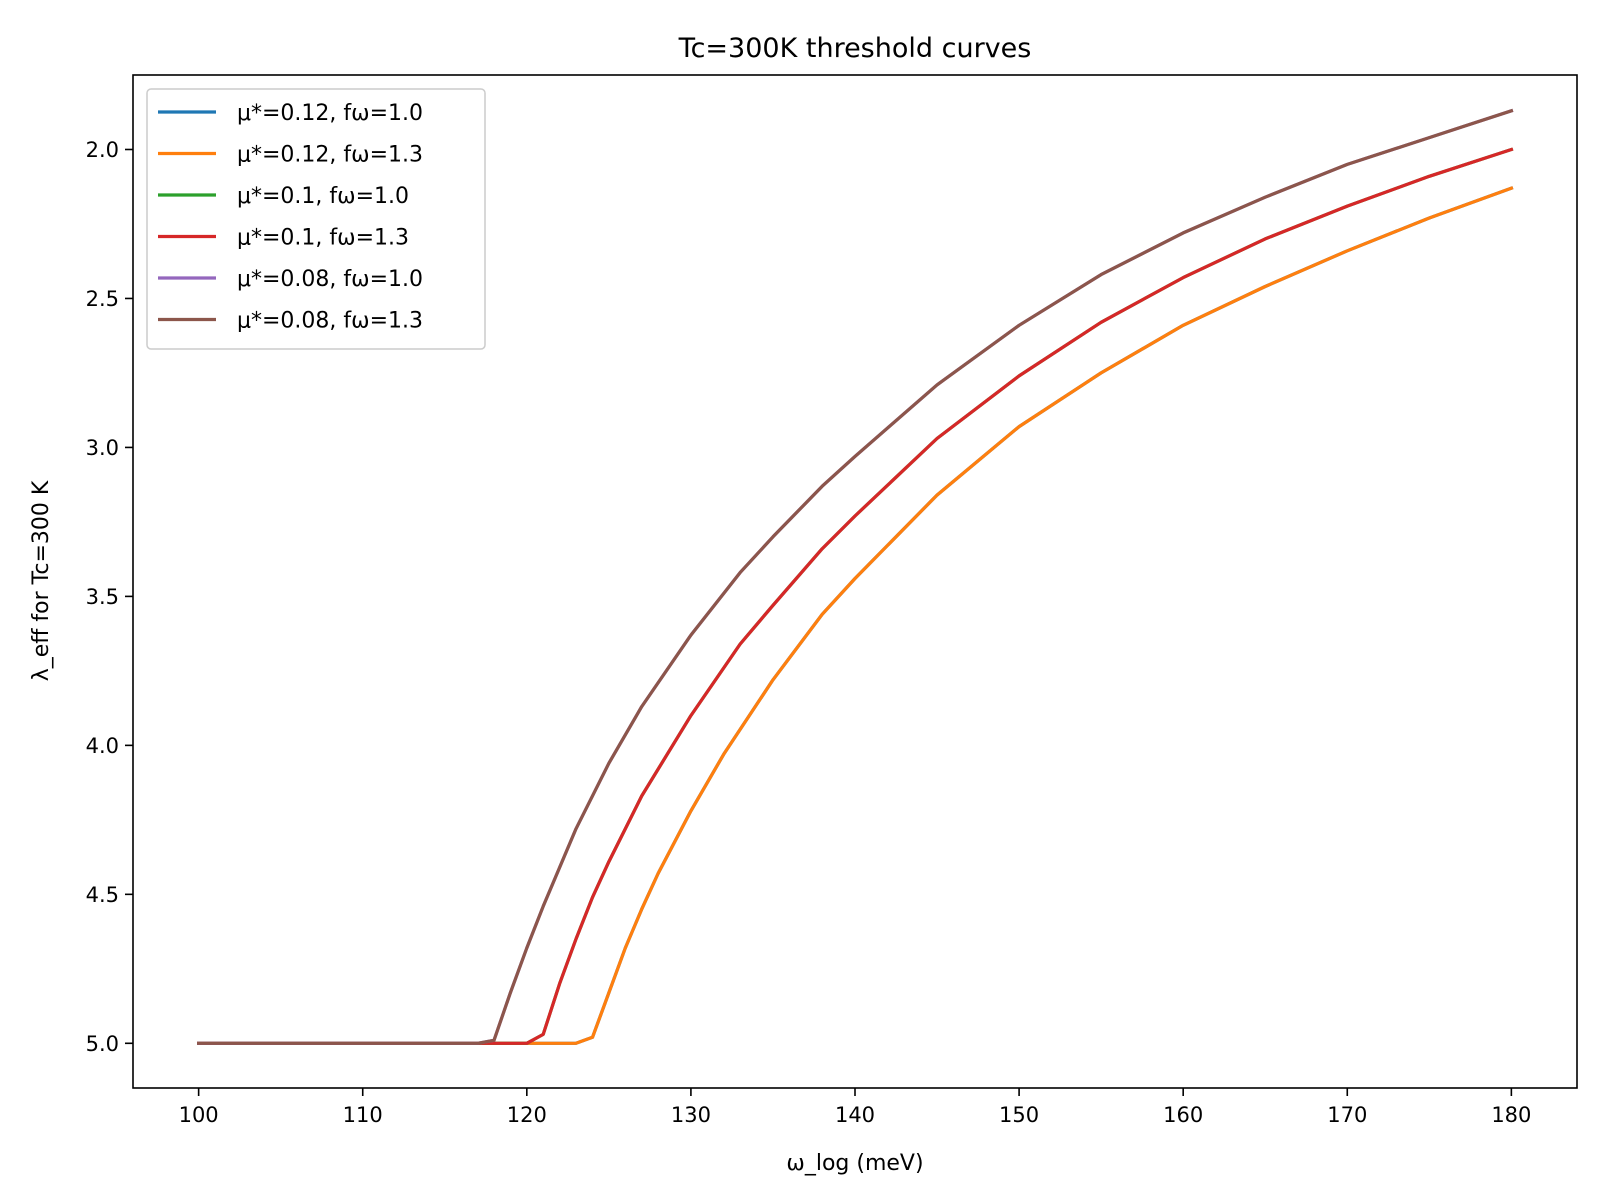 The image size is (1600, 1200). I want to click on legend-label-2: μ*=0.1, fω=1.0, so click(323, 196).